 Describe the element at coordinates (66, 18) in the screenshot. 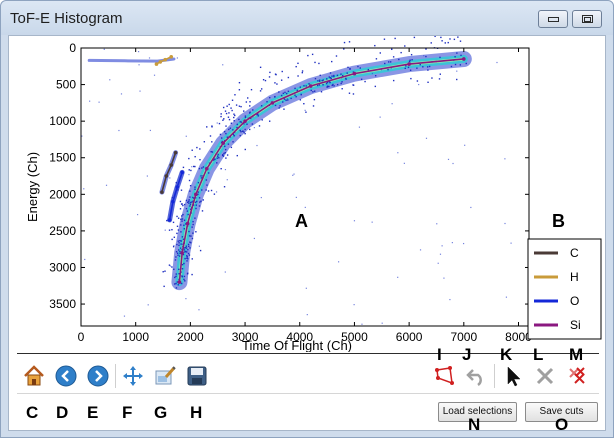

I see `window-title: ToF-E Histogram` at that location.